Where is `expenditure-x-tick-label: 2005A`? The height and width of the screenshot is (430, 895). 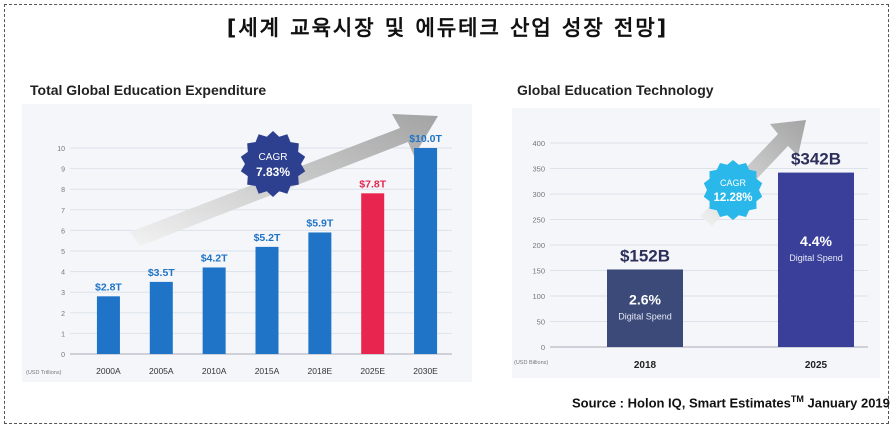
expenditure-x-tick-label: 2005A is located at coordinates (161, 371).